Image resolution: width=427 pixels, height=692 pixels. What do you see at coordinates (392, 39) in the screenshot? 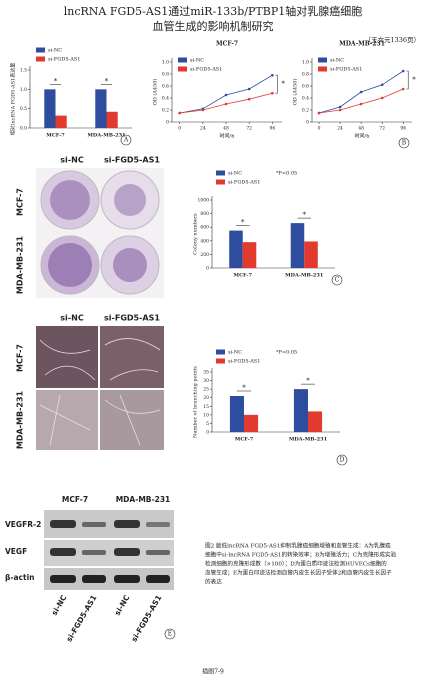
I see `author-note: （王文元1336页）` at bounding box center [392, 39].